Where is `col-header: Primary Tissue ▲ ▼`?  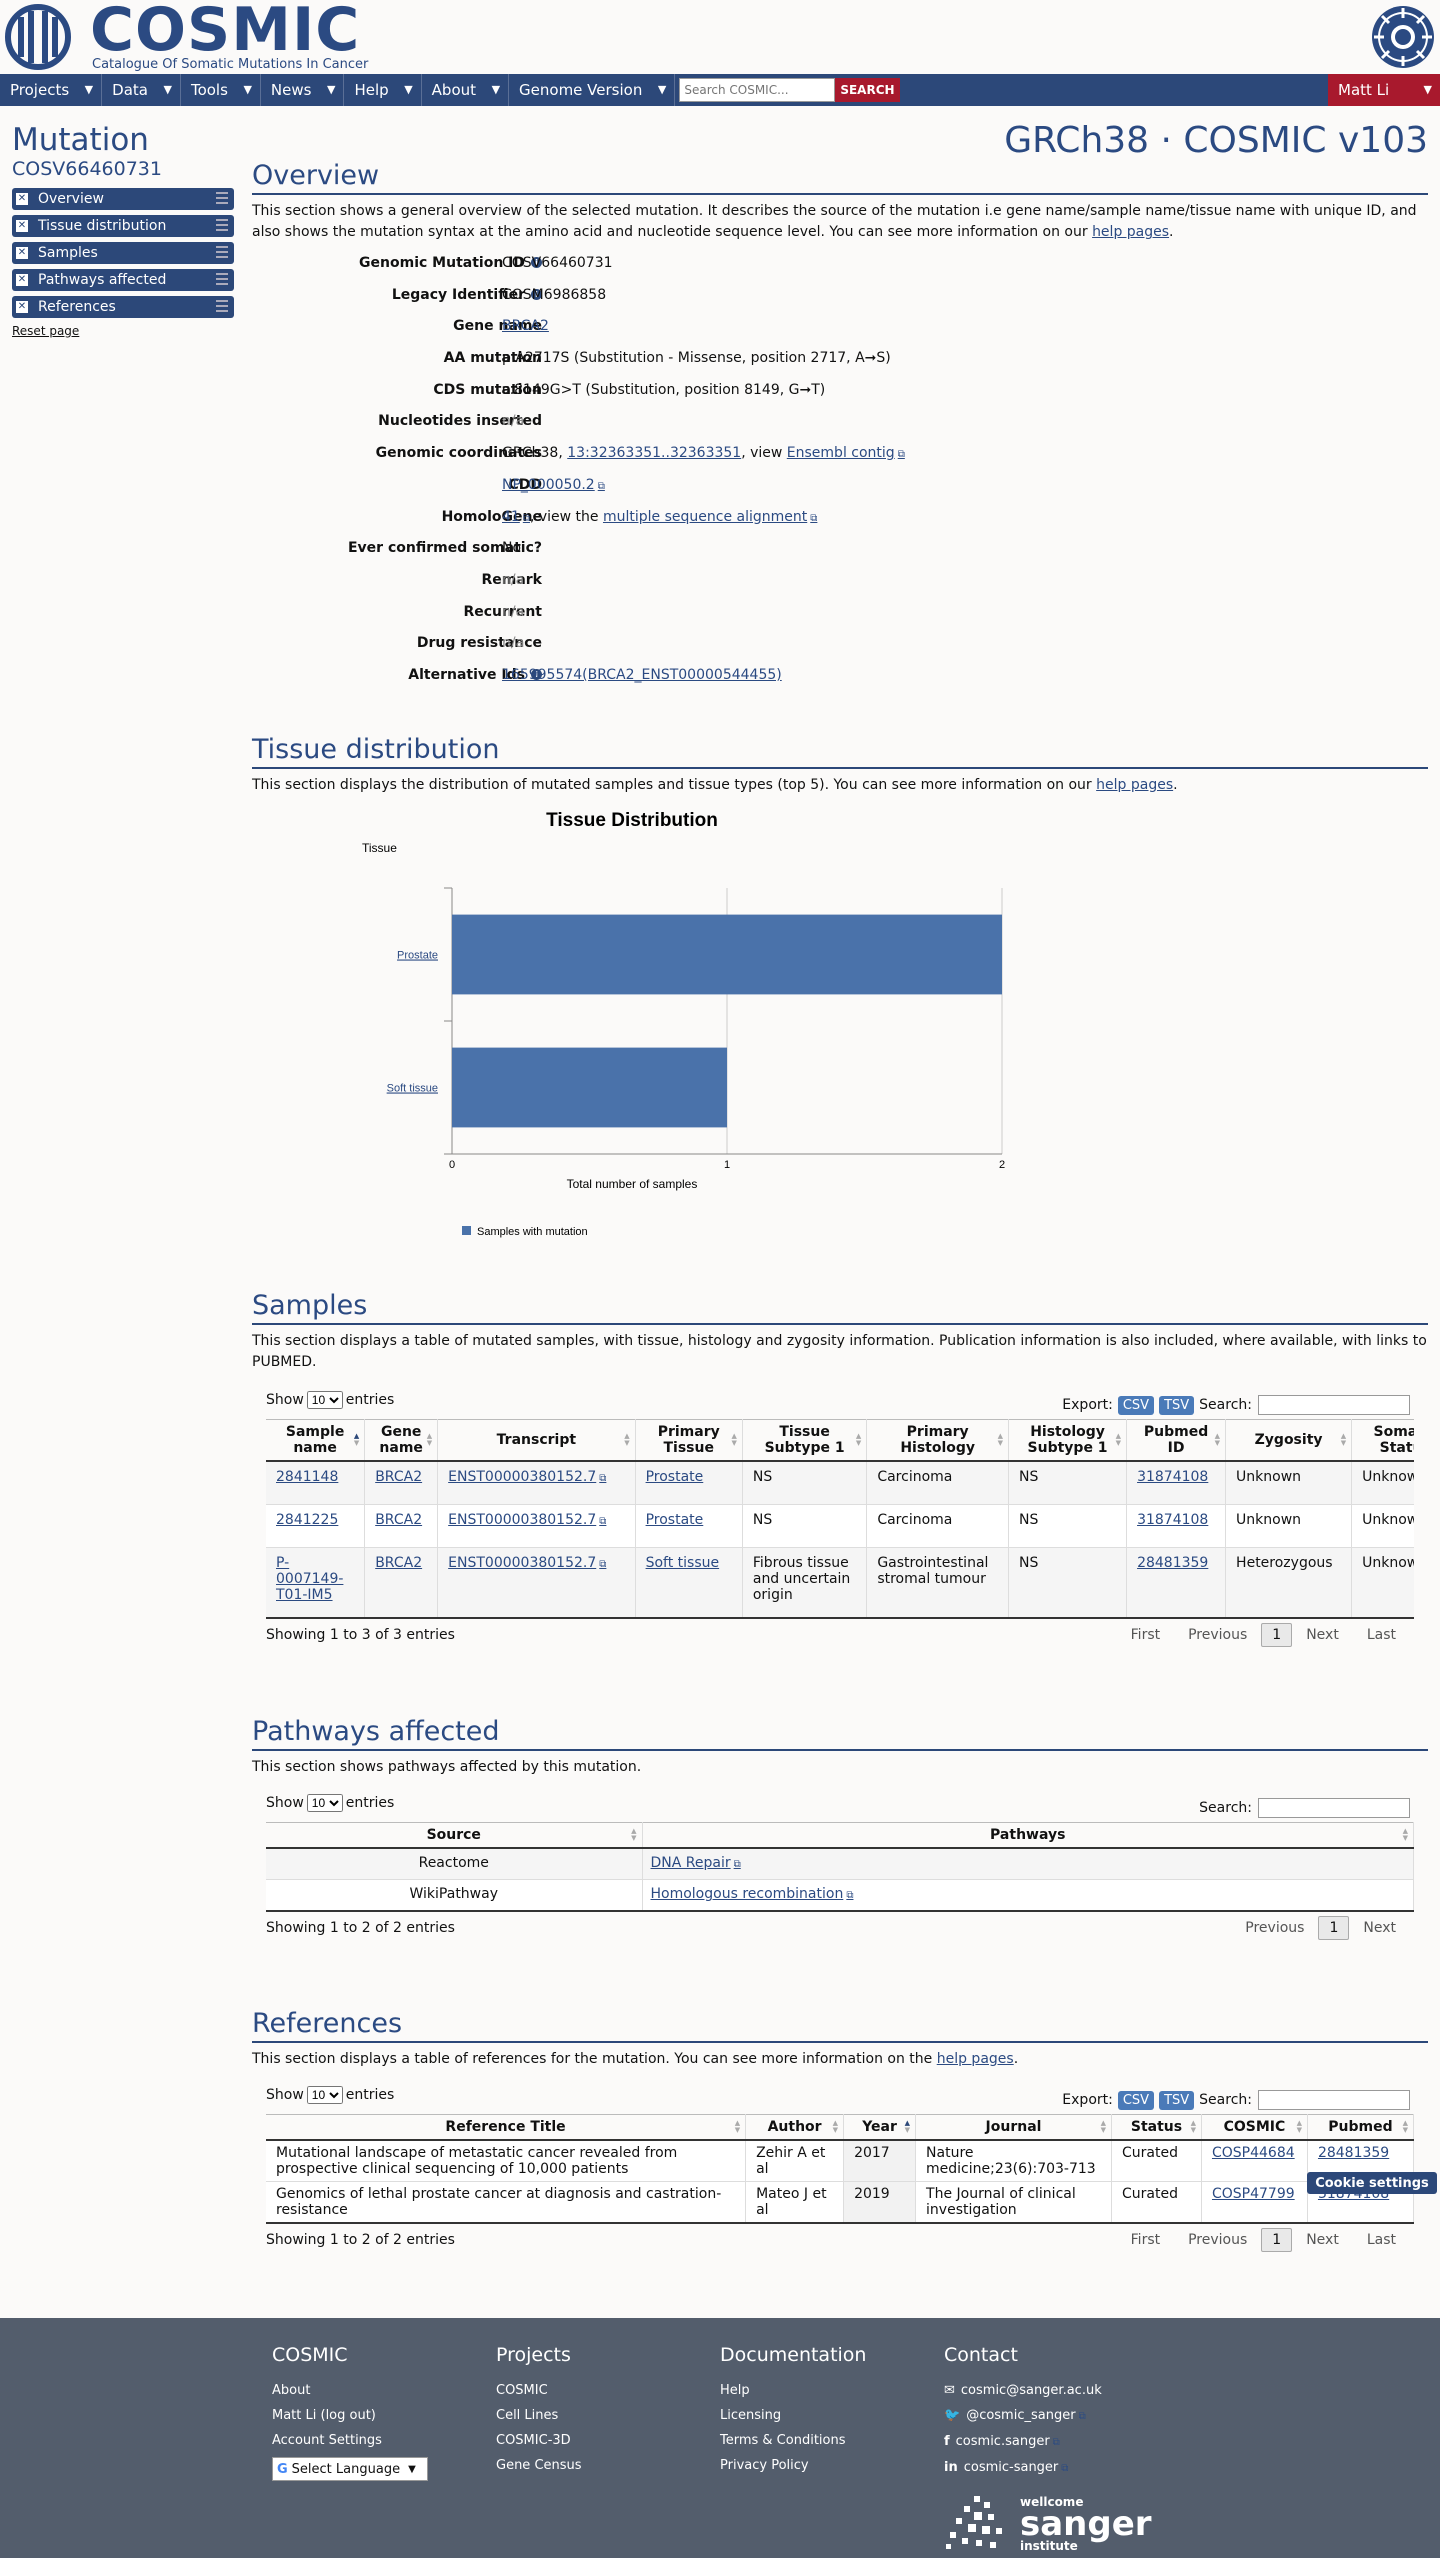 col-header: Primary Tissue ▲ ▼ is located at coordinates (689, 1440).